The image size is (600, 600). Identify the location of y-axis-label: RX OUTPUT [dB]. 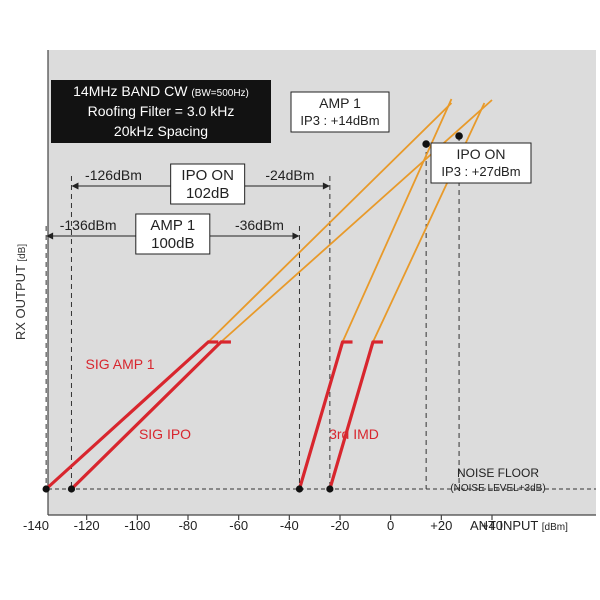
(20, 292).